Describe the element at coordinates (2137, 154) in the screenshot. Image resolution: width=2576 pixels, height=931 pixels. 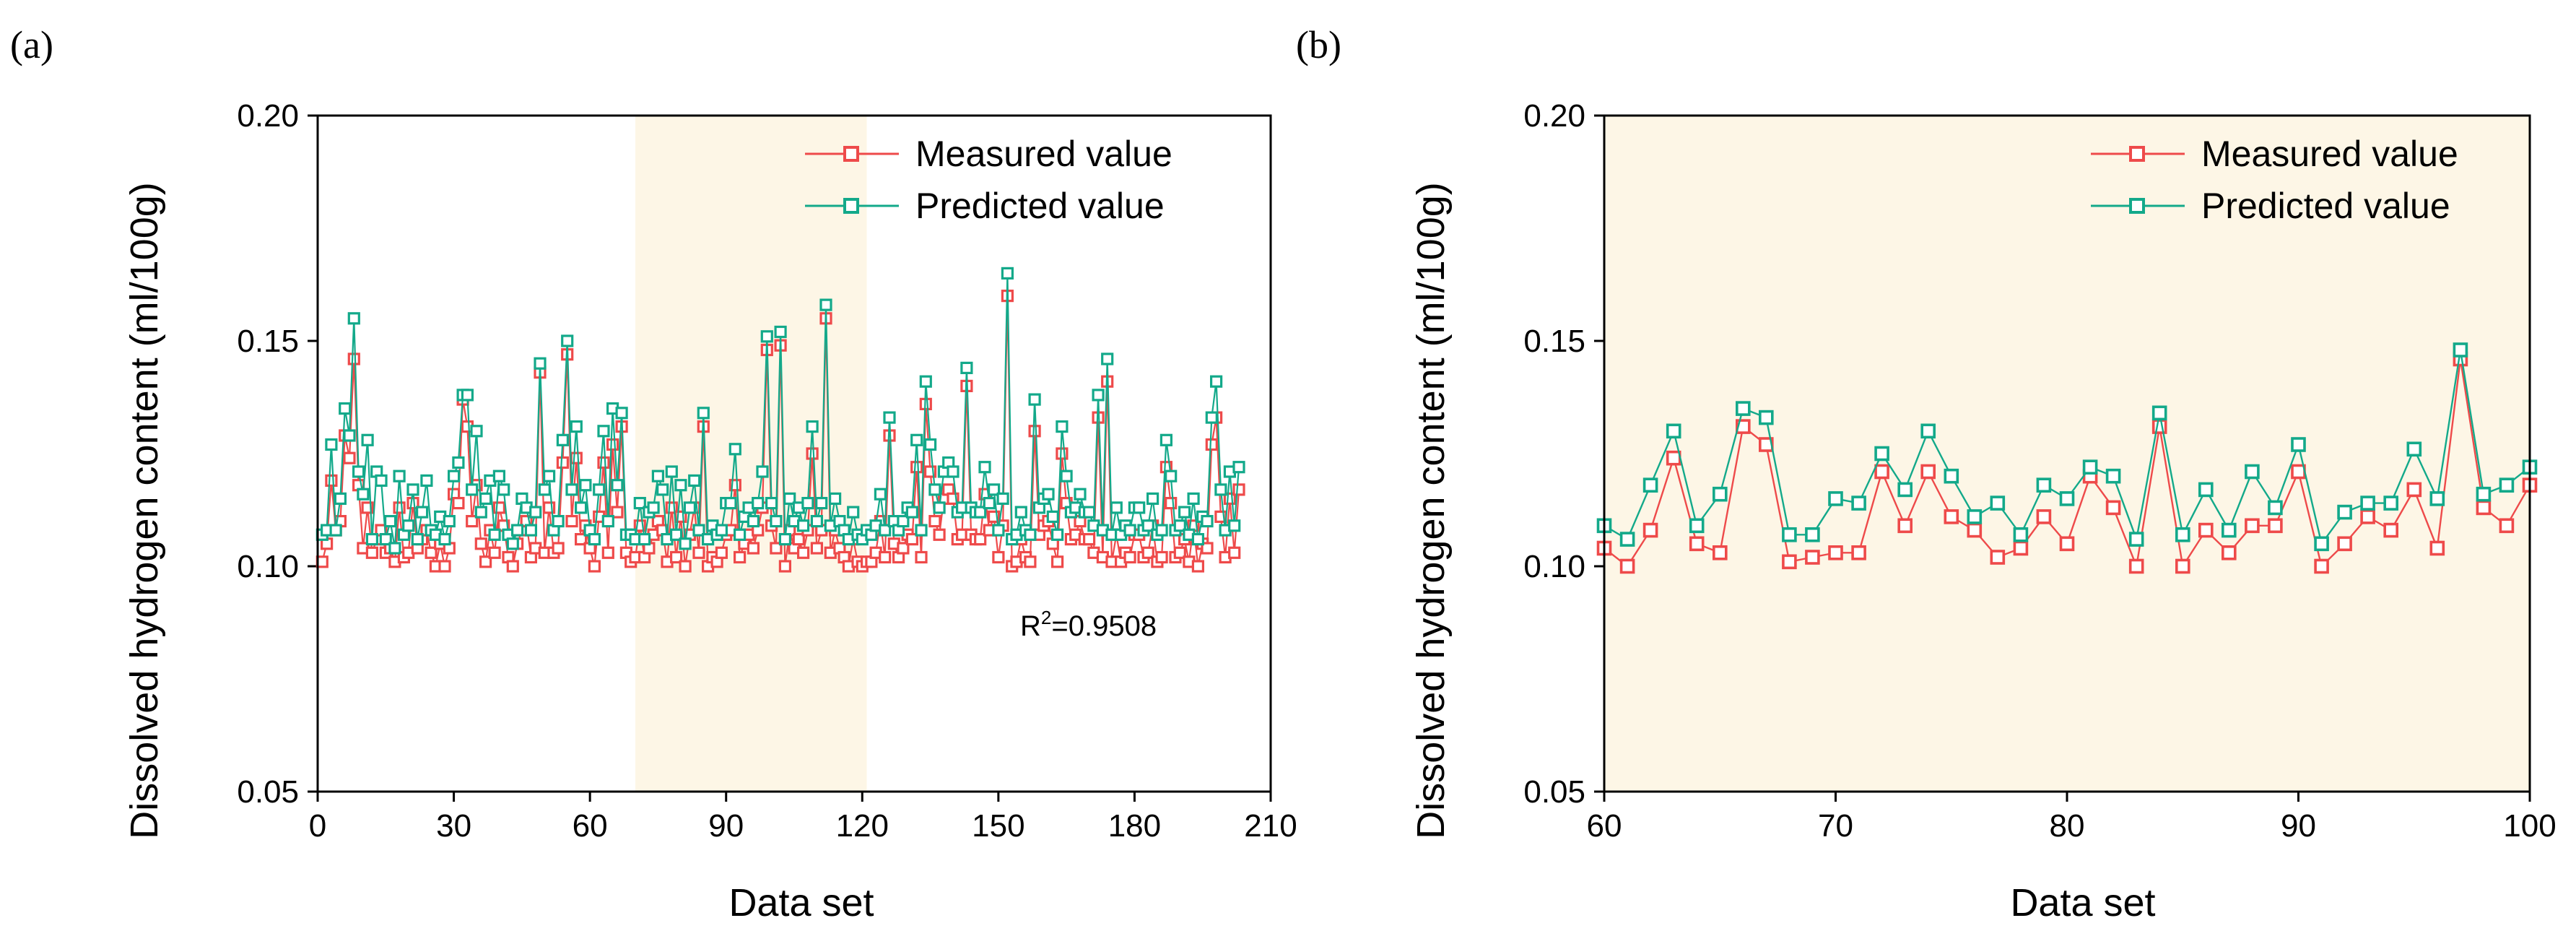
I see `legend-b-measured-marker` at that location.